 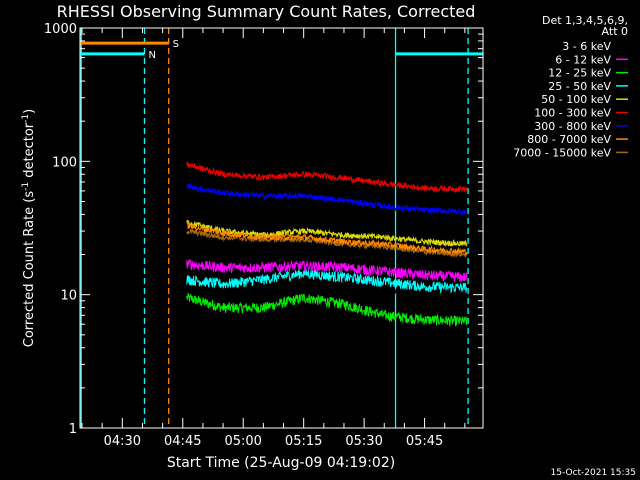 What do you see at coordinates (64, 162) in the screenshot?
I see `y-tick-label: 100` at bounding box center [64, 162].